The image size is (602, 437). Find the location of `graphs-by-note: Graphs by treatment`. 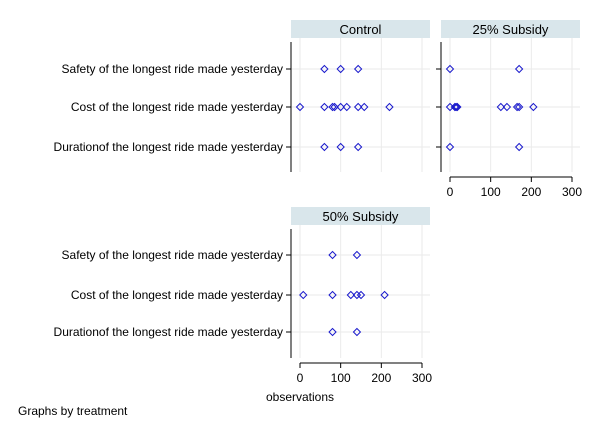

graphs-by-note: Graphs by treatment is located at coordinates (73, 411).